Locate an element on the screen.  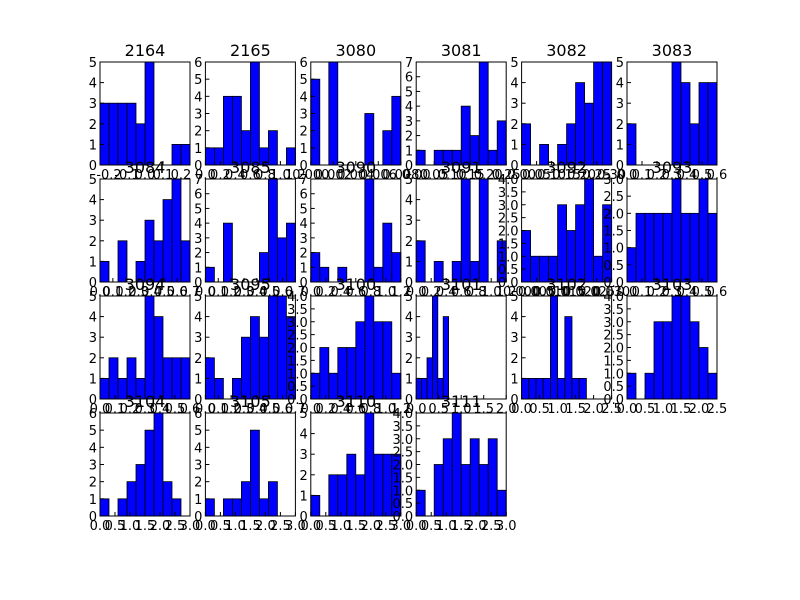
y-tick-label: 0.5 is located at coordinates (297, 387).